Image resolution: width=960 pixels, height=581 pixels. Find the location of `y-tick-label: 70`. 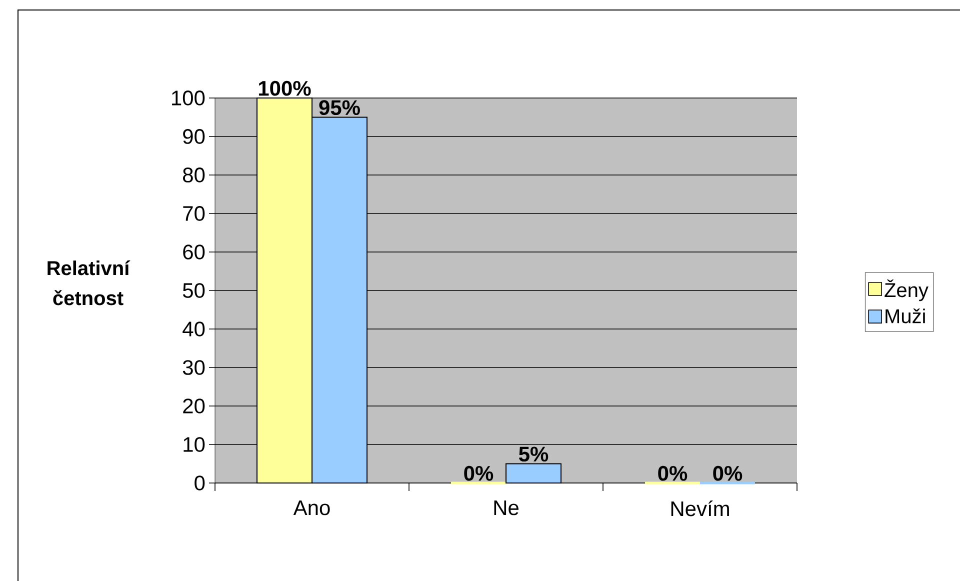

y-tick-label: 70 is located at coordinates (194, 213).